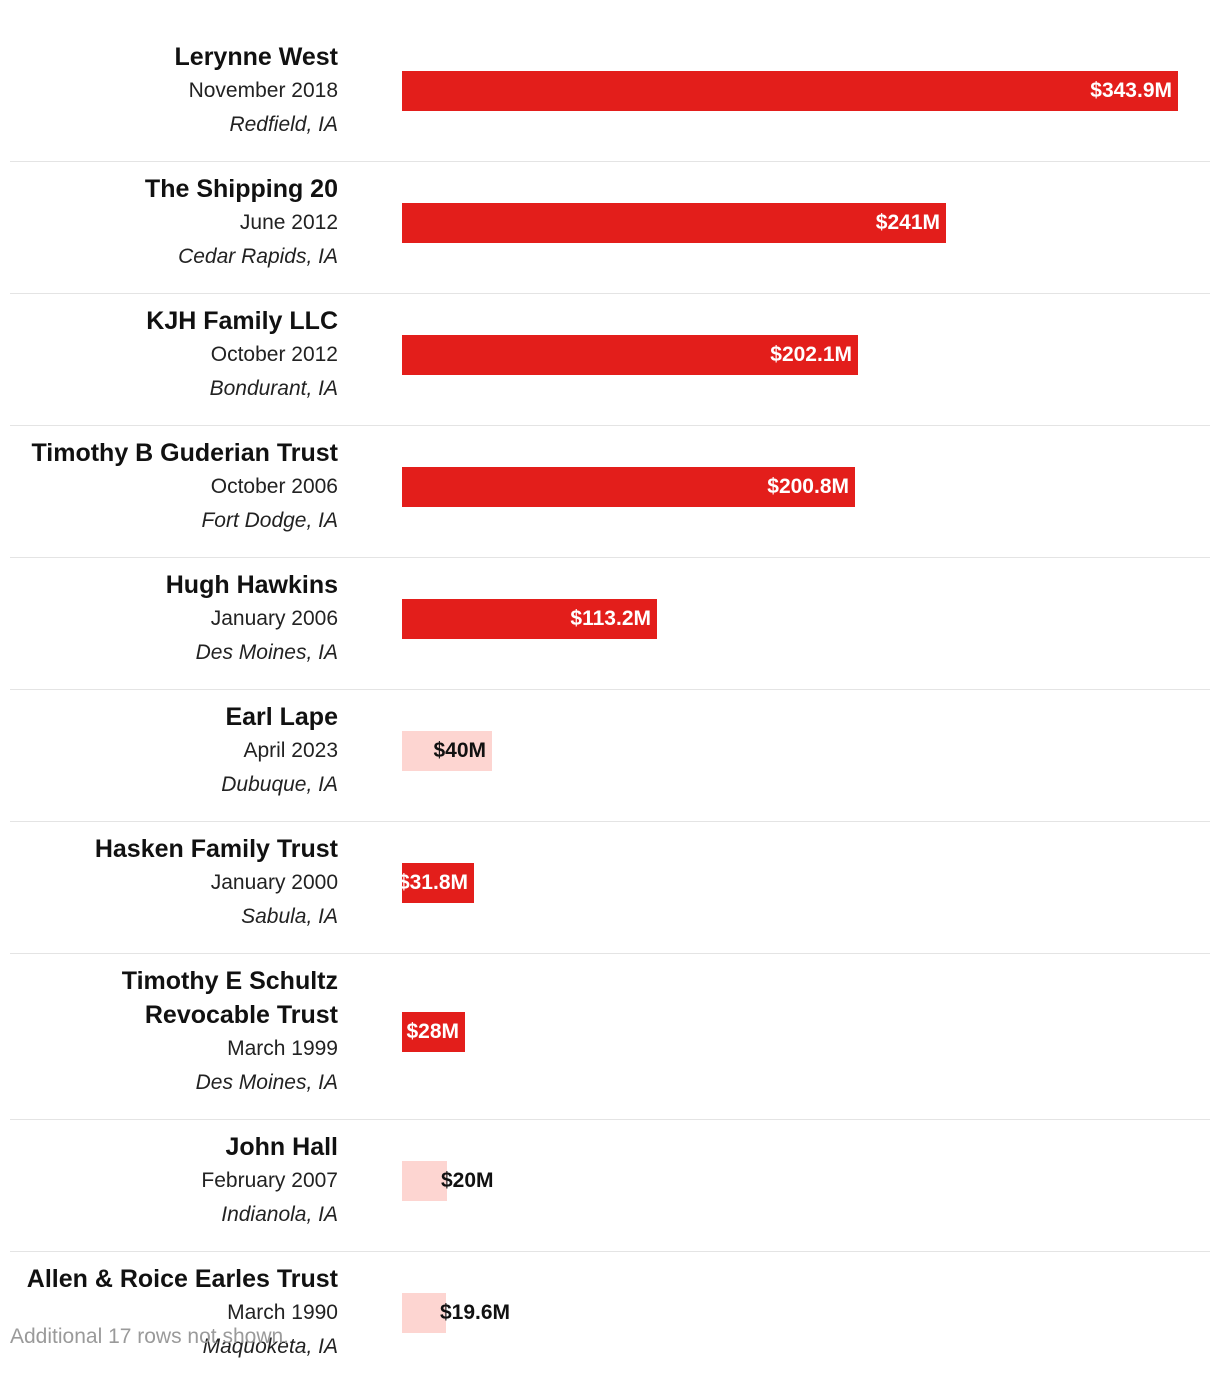 Image resolution: width=1220 pixels, height=1384 pixels. What do you see at coordinates (279, 1214) in the screenshot?
I see `row-place: Indianola, IA` at bounding box center [279, 1214].